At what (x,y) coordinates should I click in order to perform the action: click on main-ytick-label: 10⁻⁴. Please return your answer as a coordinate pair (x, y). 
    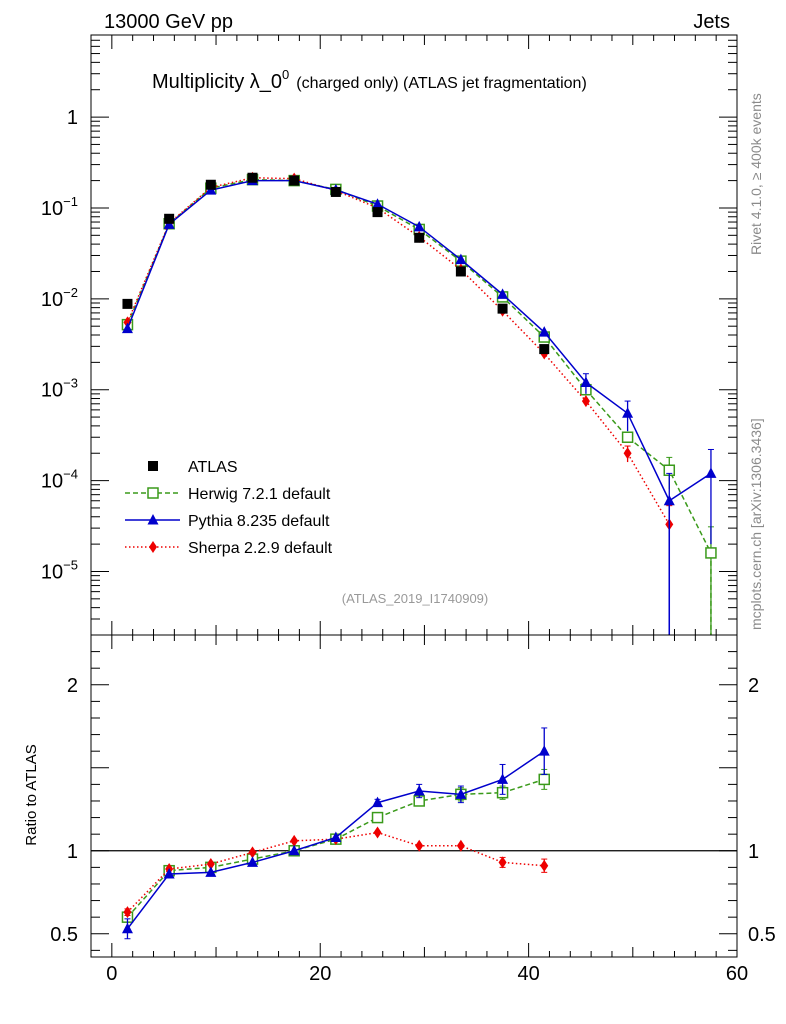
    Looking at the image, I should click on (59, 480).